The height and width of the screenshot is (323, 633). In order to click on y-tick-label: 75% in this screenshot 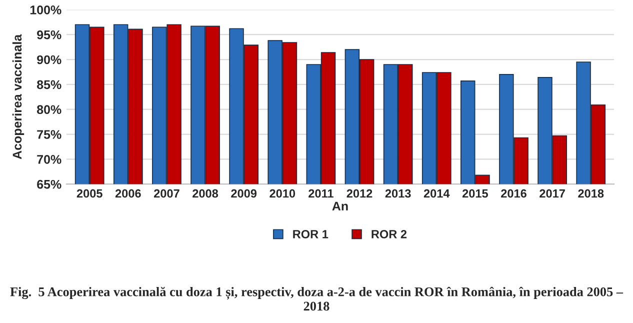, I will do `click(49, 134)`.